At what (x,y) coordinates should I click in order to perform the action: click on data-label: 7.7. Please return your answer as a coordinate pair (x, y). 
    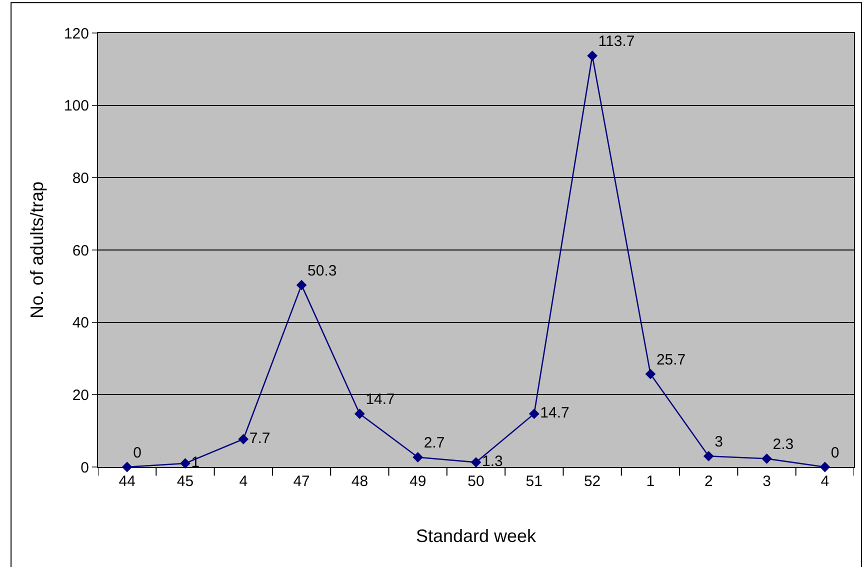
    Looking at the image, I should click on (259, 438).